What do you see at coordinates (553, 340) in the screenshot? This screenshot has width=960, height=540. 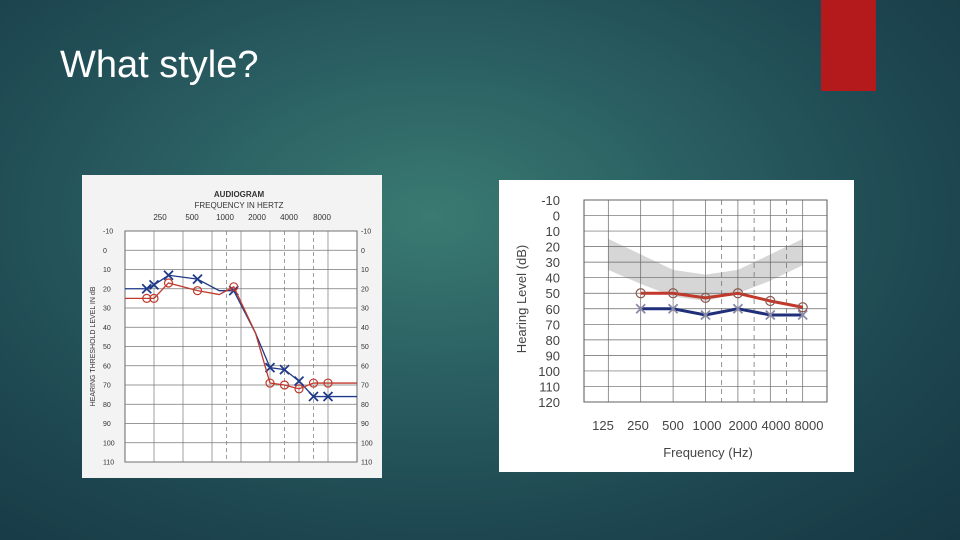 I see `y-tick-label: 80` at bounding box center [553, 340].